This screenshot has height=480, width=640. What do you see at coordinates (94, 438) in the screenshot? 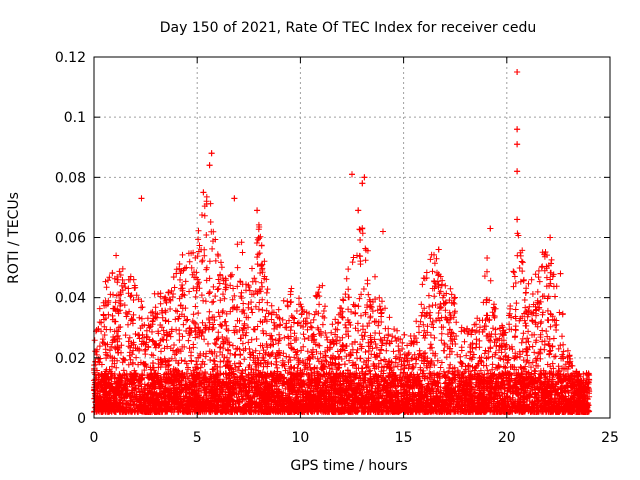
I see `x-tick-label: 0` at bounding box center [94, 438].